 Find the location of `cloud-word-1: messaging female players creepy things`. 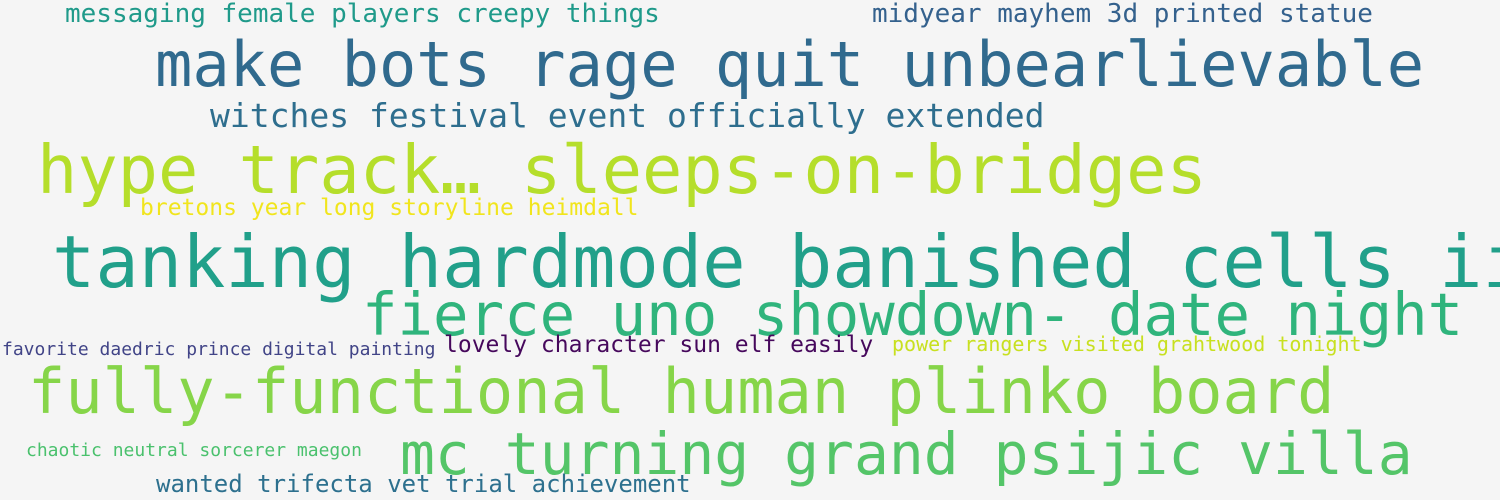

cloud-word-1: messaging female players creepy things is located at coordinates (362, 14).